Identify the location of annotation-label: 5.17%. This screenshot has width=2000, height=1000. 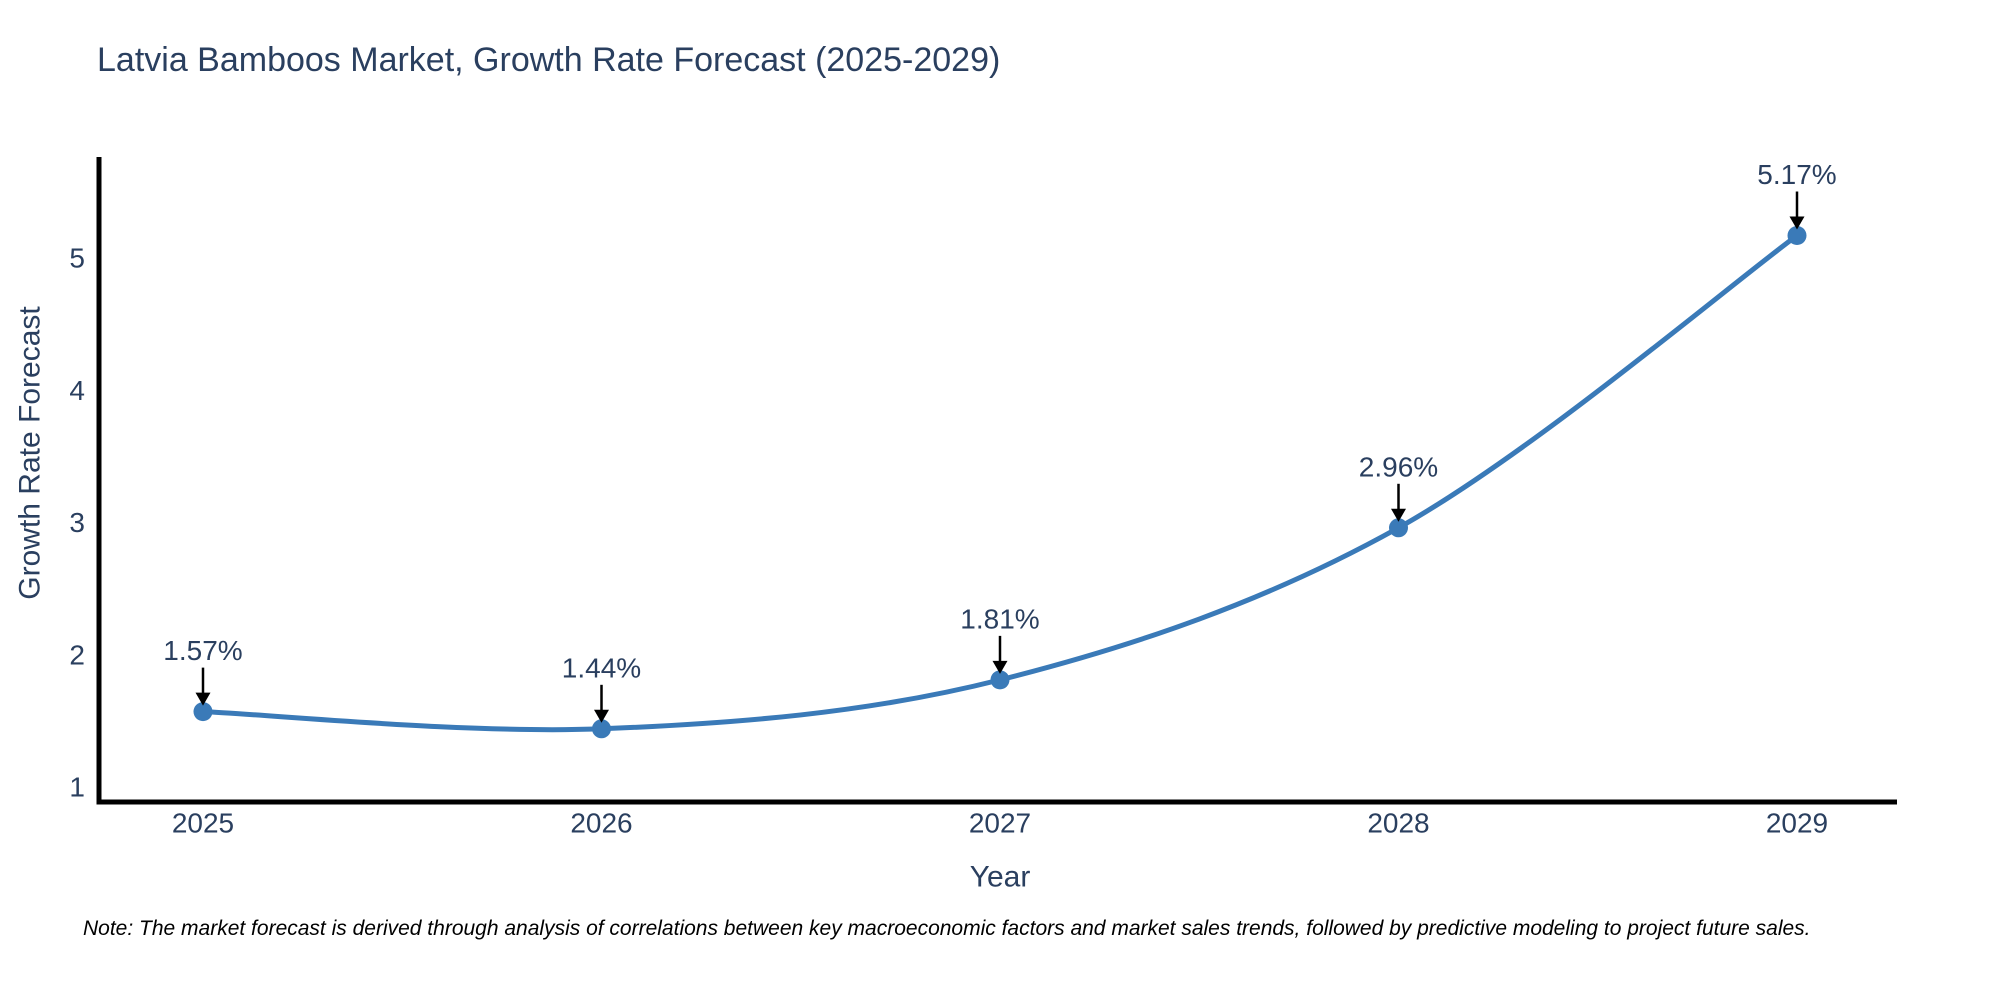
(1796, 174).